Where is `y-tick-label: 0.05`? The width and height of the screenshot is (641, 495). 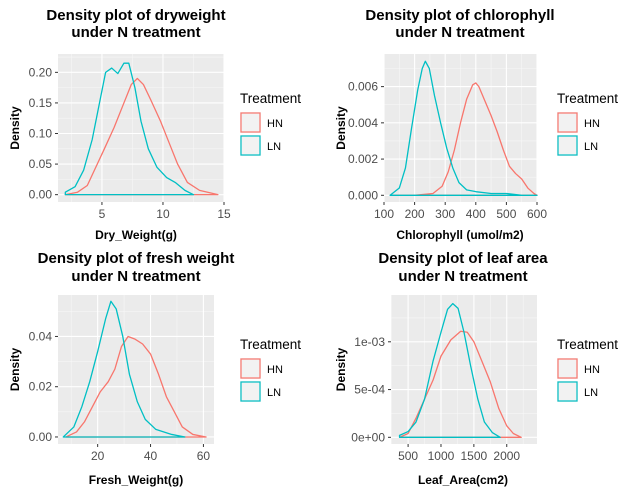 y-tick-label: 0.05 is located at coordinates (41, 164).